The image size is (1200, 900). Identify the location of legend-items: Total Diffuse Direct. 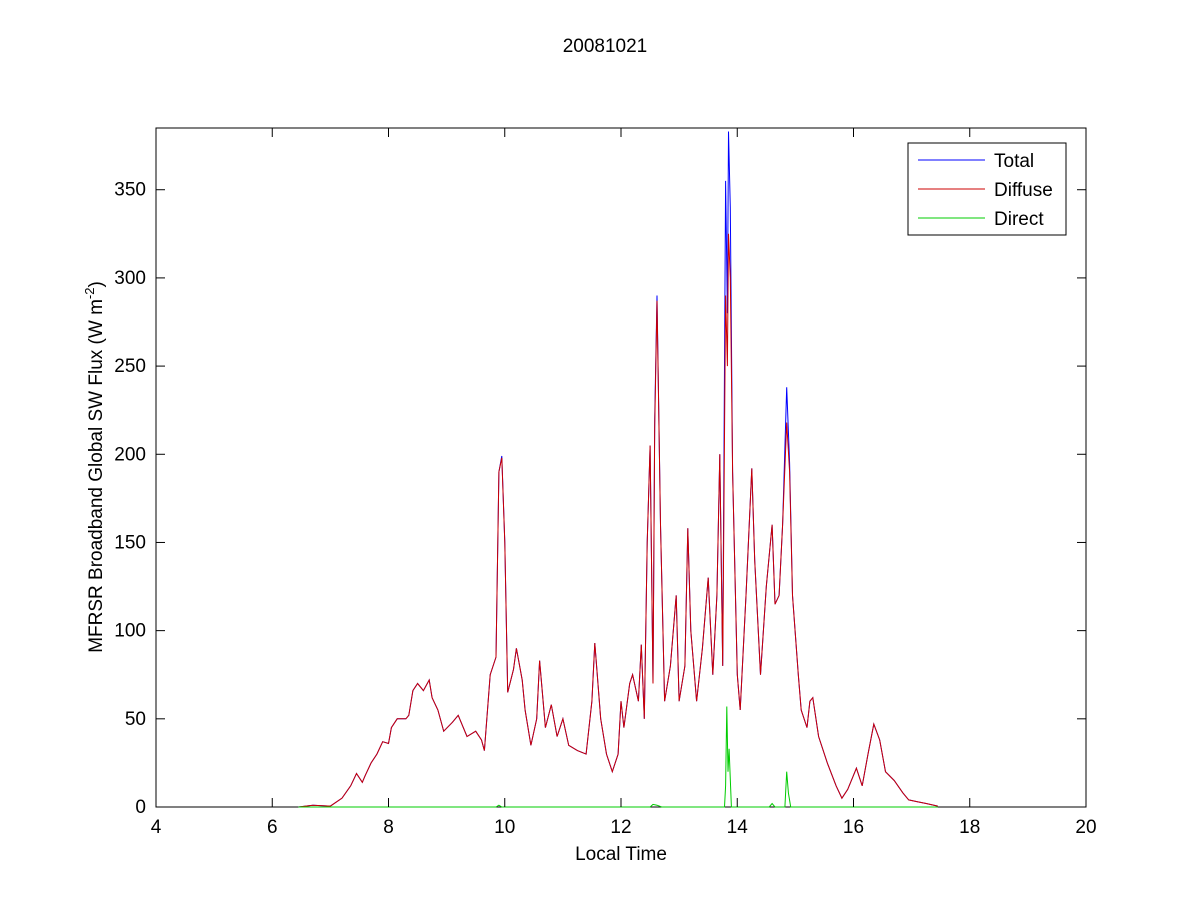
(985, 190).